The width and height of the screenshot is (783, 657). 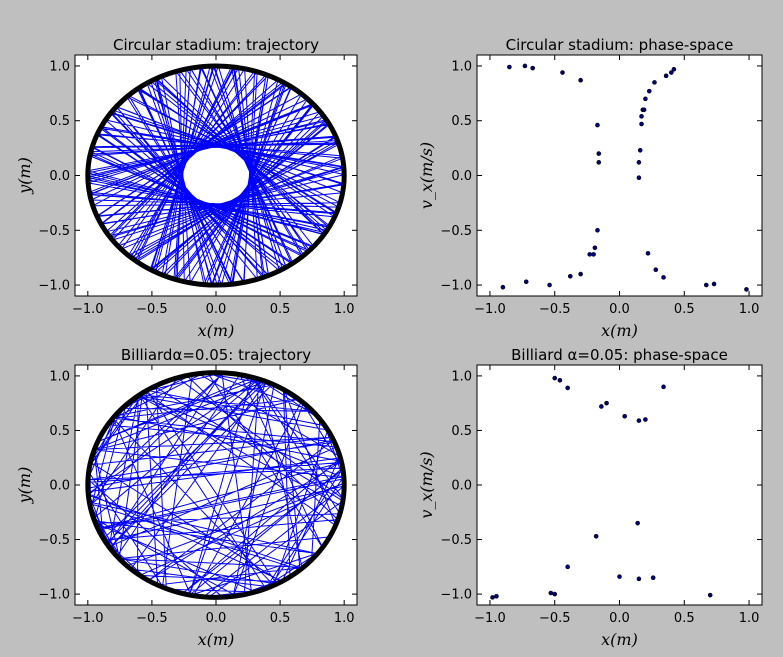 I want to click on boundary-series, so click(x=216, y=175).